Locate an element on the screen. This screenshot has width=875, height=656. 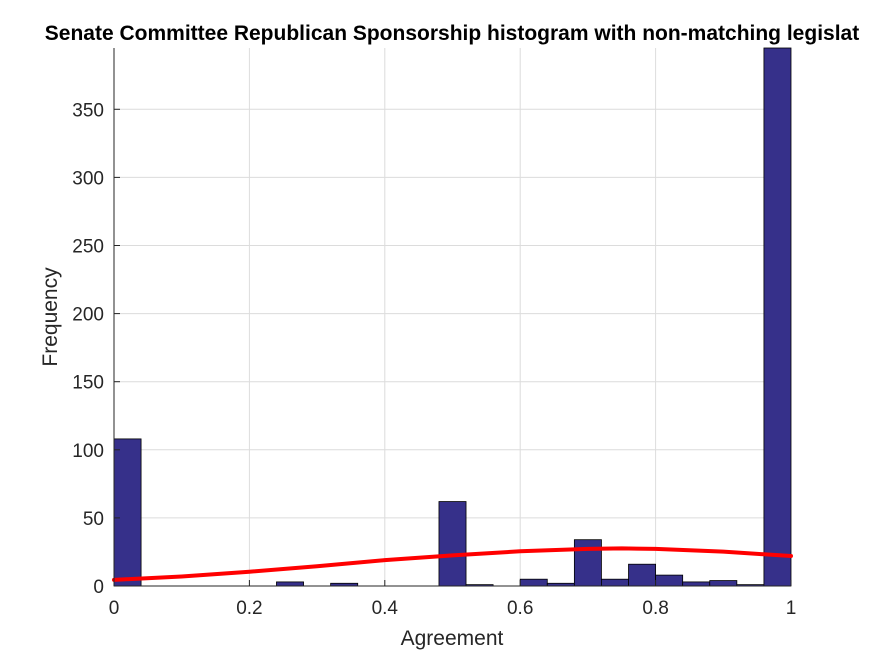
y-tick-label: 50 is located at coordinates (93, 519).